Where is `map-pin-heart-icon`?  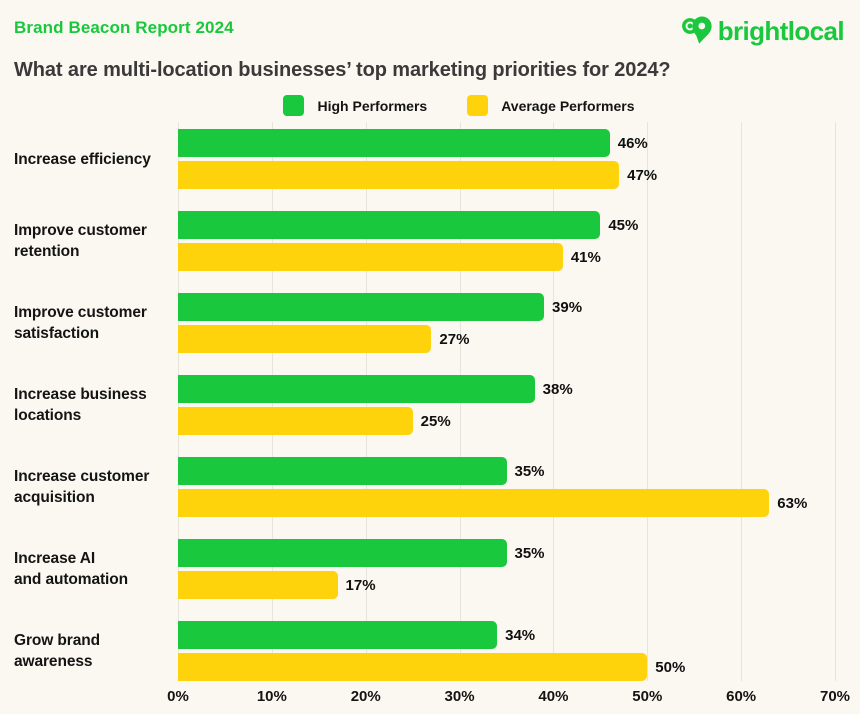
map-pin-heart-icon is located at coordinates (697, 31).